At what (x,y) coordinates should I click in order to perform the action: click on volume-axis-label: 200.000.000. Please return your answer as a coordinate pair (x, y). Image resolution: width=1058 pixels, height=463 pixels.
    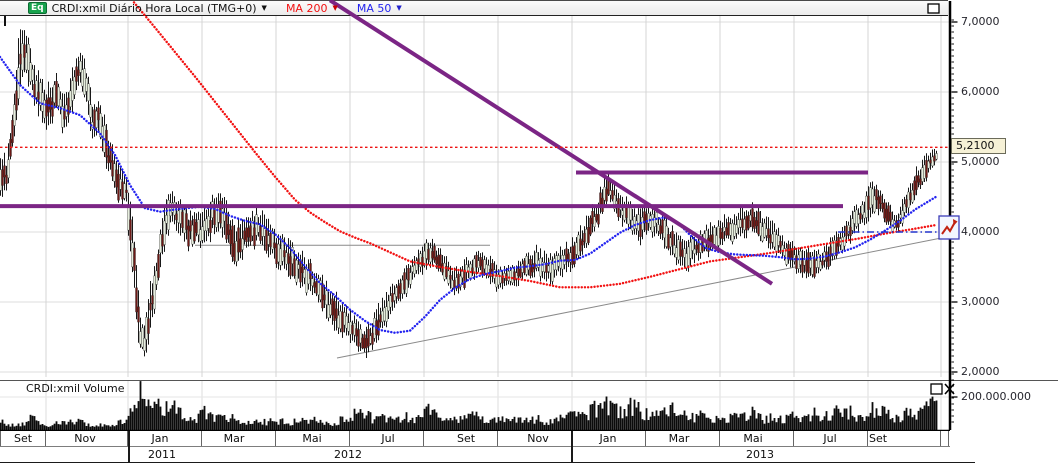
    Looking at the image, I should click on (996, 396).